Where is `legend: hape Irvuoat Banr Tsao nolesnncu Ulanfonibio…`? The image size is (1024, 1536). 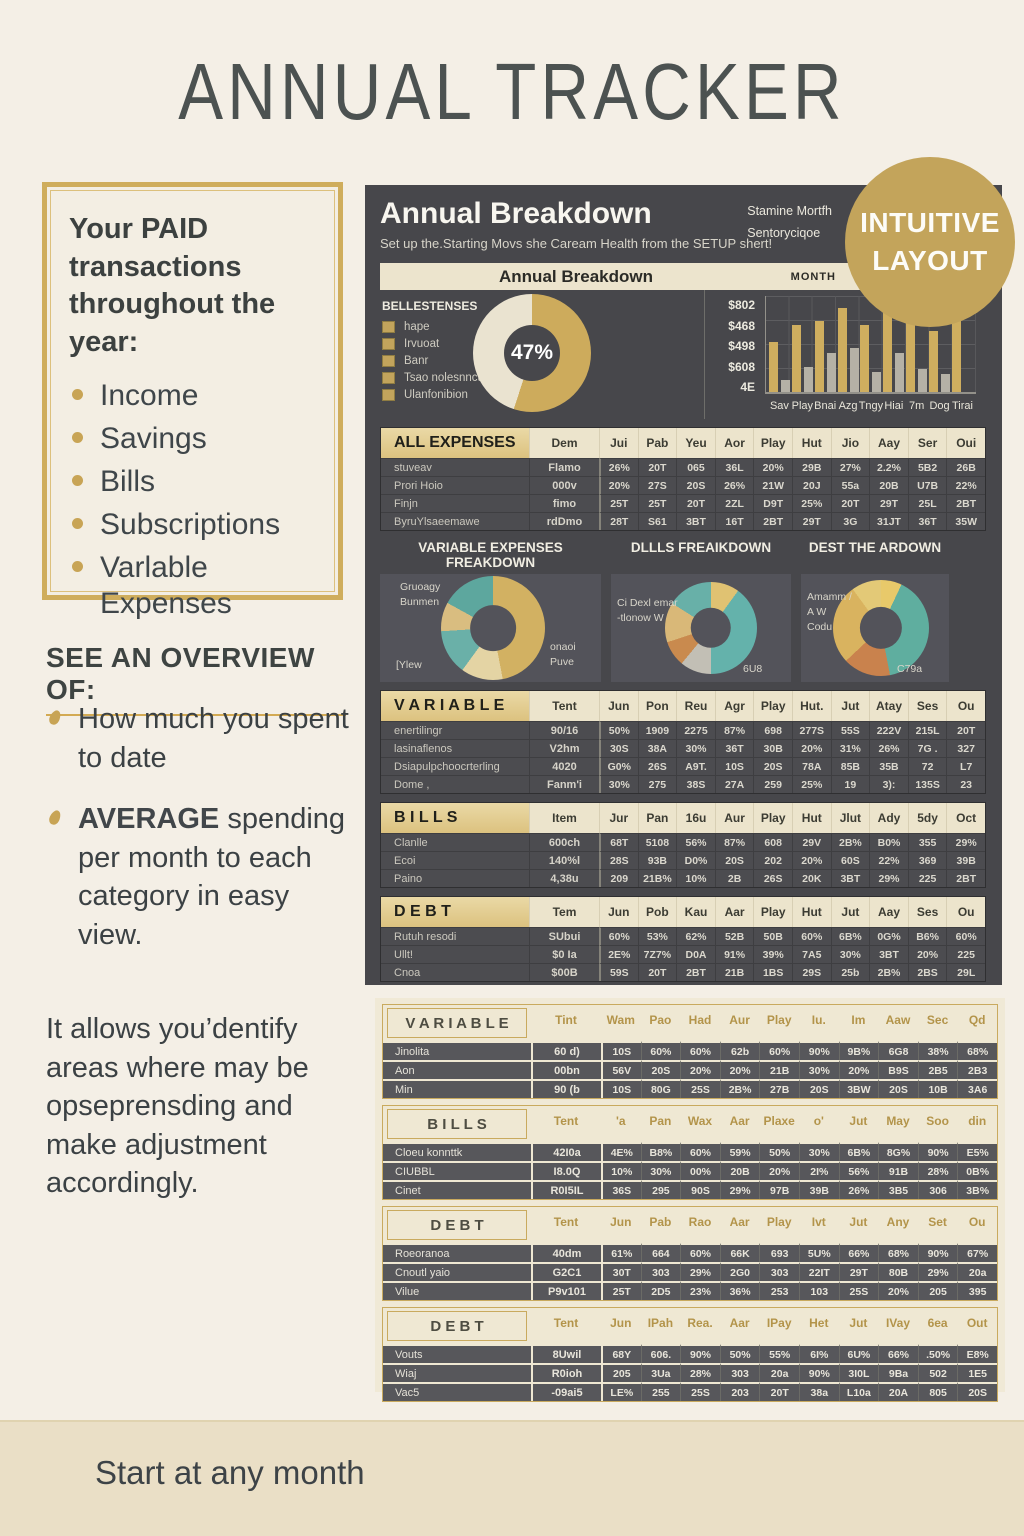
legend: hape Irvuoat Banr Tsao nolesnncu Ulanfonibio… is located at coordinates (433, 363).